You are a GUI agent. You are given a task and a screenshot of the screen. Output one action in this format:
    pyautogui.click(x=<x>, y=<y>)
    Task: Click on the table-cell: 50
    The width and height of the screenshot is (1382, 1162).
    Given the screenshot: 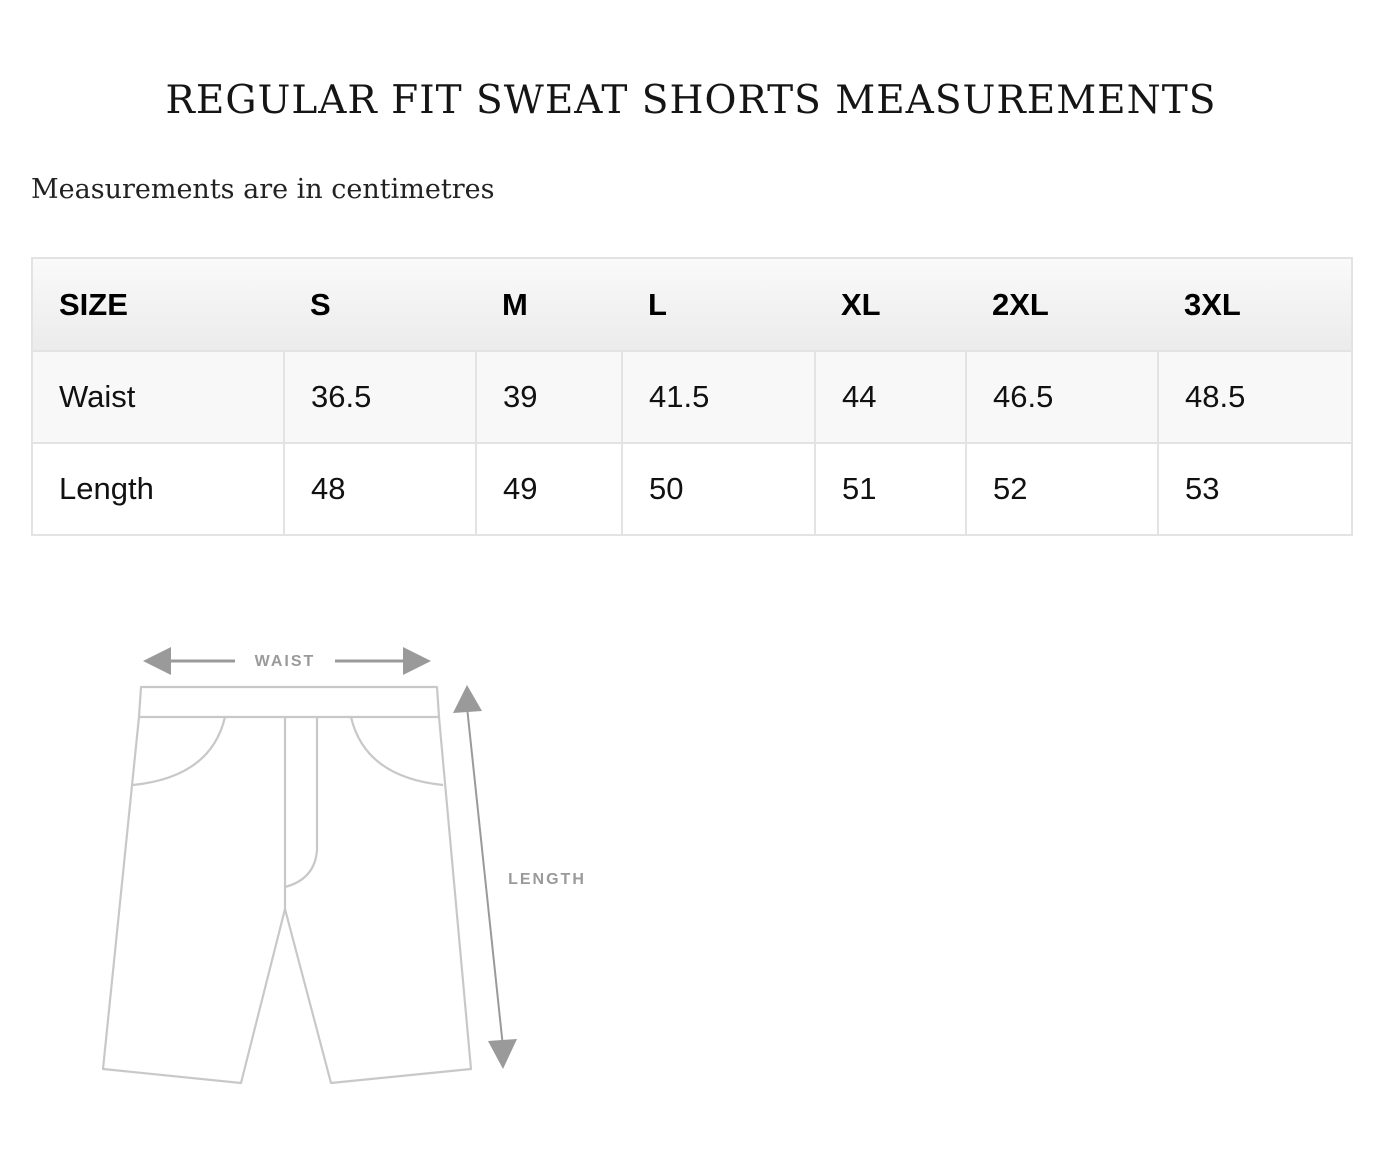 What is the action you would take?
    pyautogui.click(x=718, y=489)
    